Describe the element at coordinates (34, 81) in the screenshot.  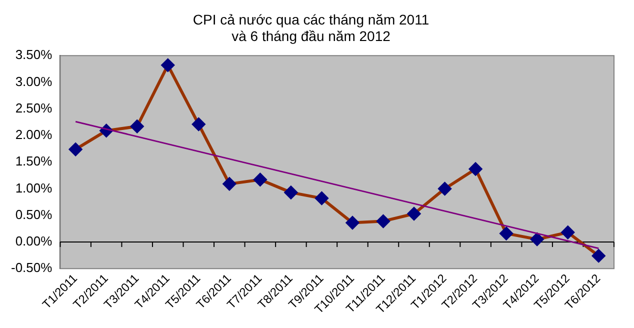
I see `y-tick-label: 3.00%` at that location.